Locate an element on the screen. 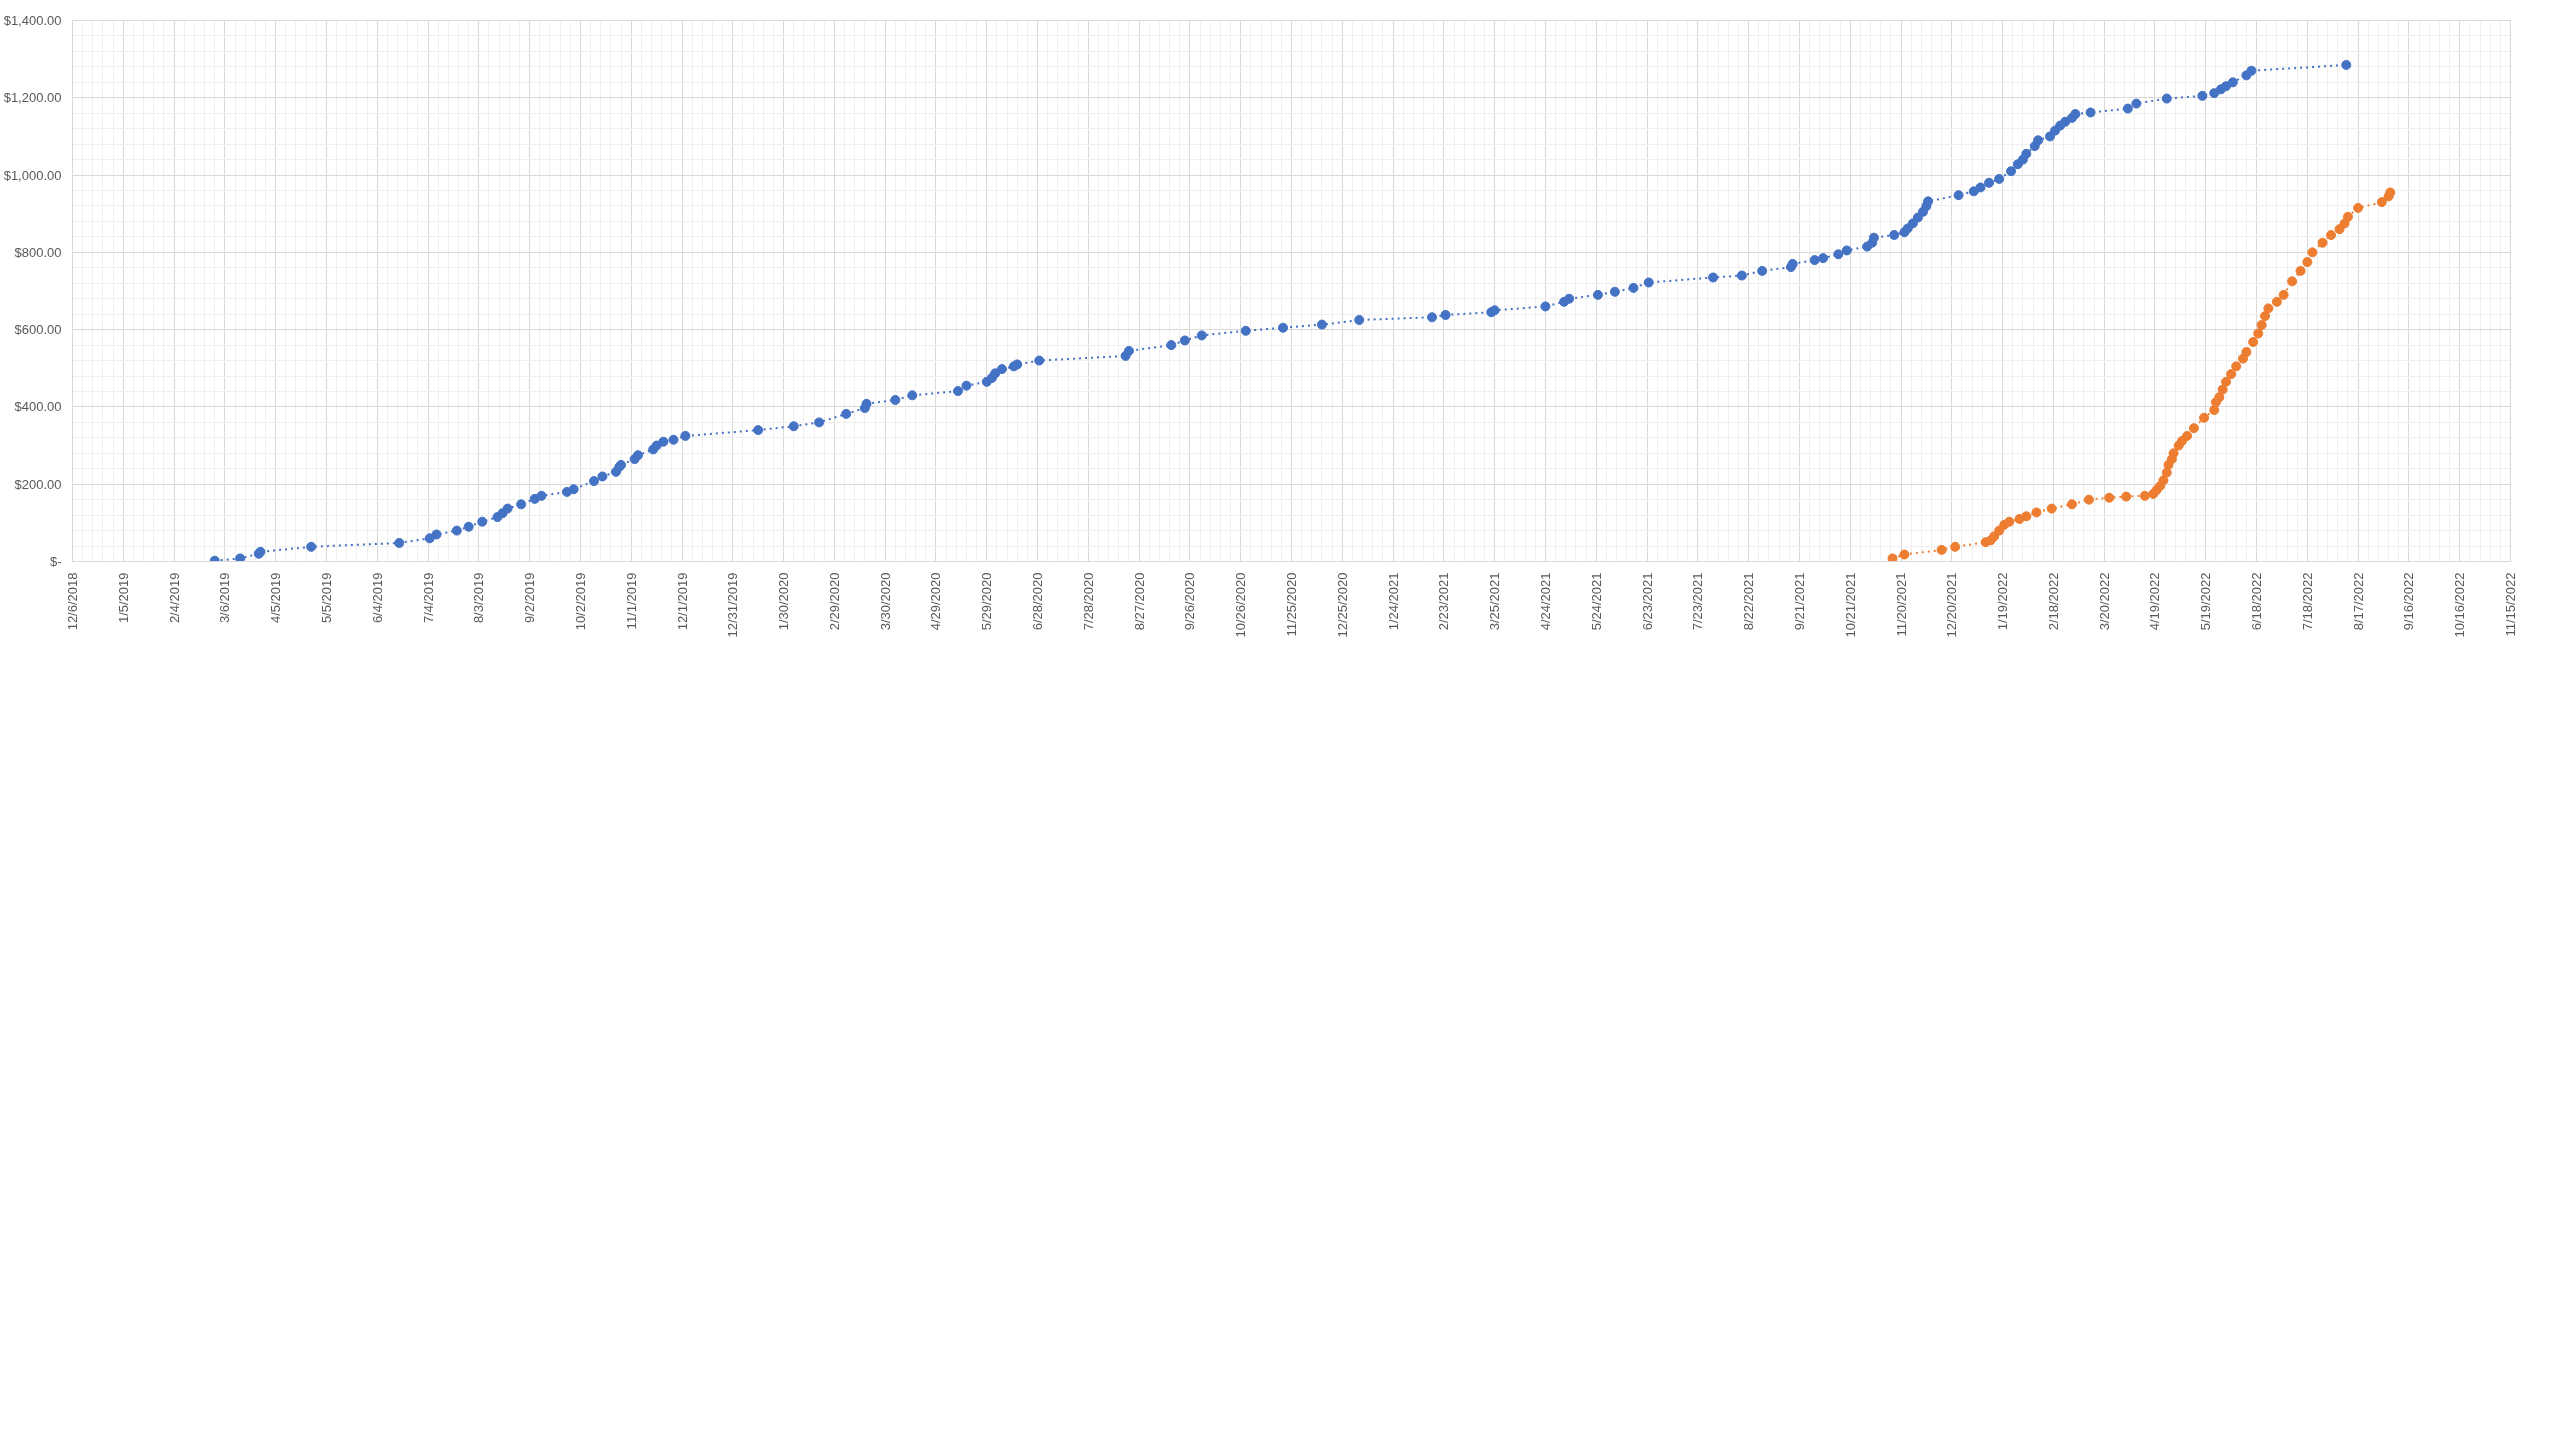 Image resolution: width=2560 pixels, height=1440 pixels. x-tick-label: 6/18/2022 is located at coordinates (2257, 601).